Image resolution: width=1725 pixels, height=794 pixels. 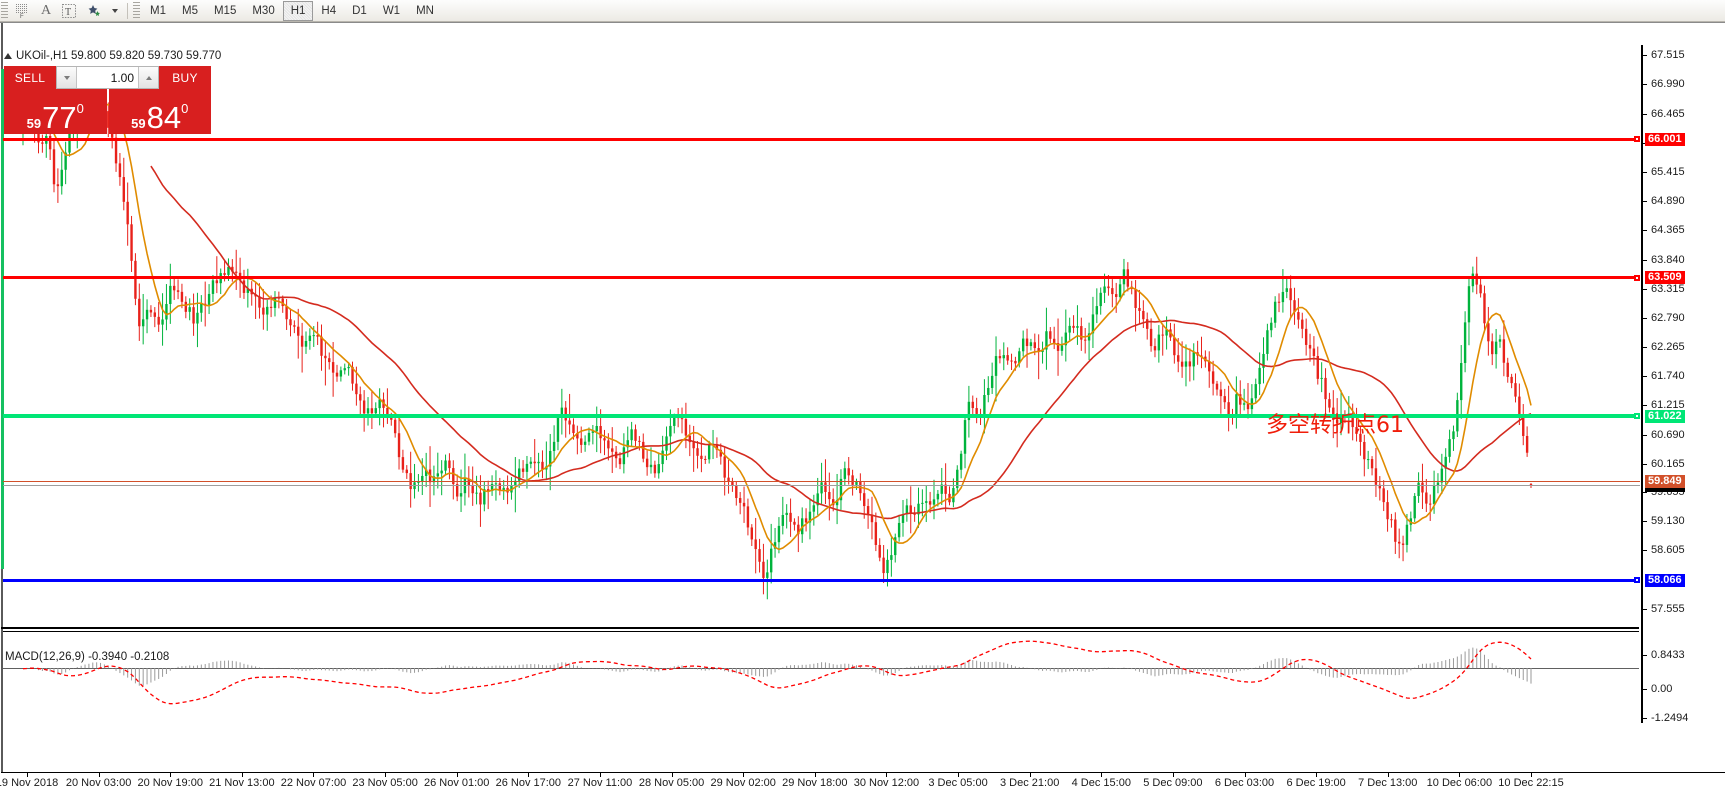 I want to click on crosshair-f-icon: F, so click(x=22, y=11).